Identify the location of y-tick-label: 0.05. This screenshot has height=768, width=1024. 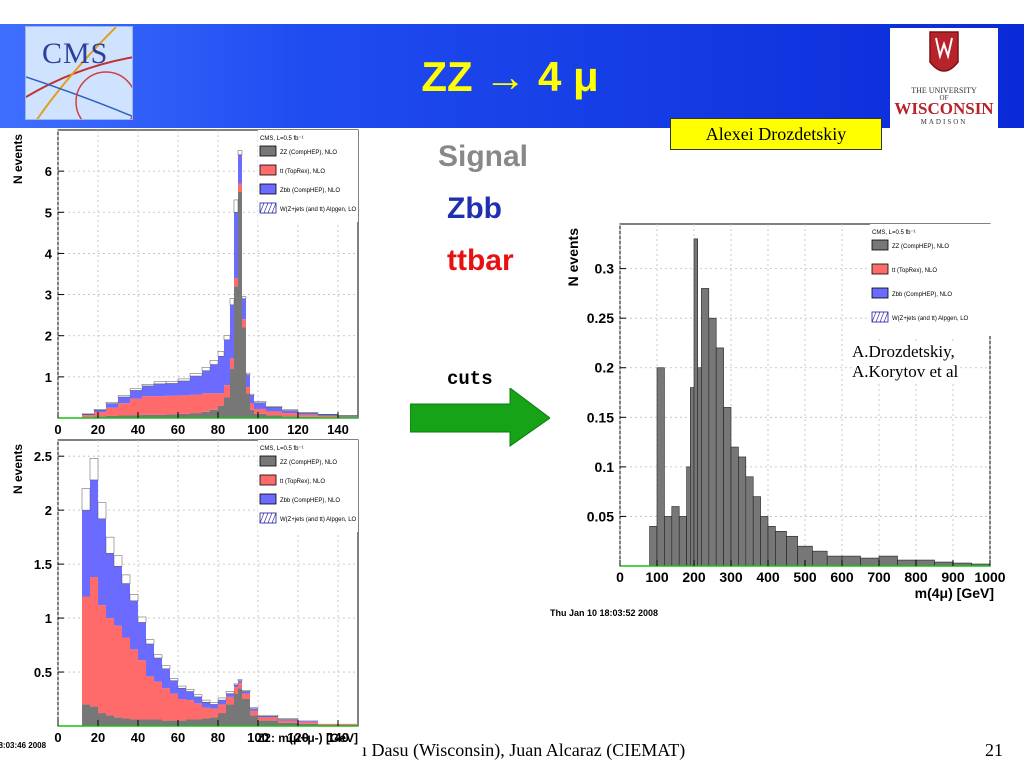
(600, 516).